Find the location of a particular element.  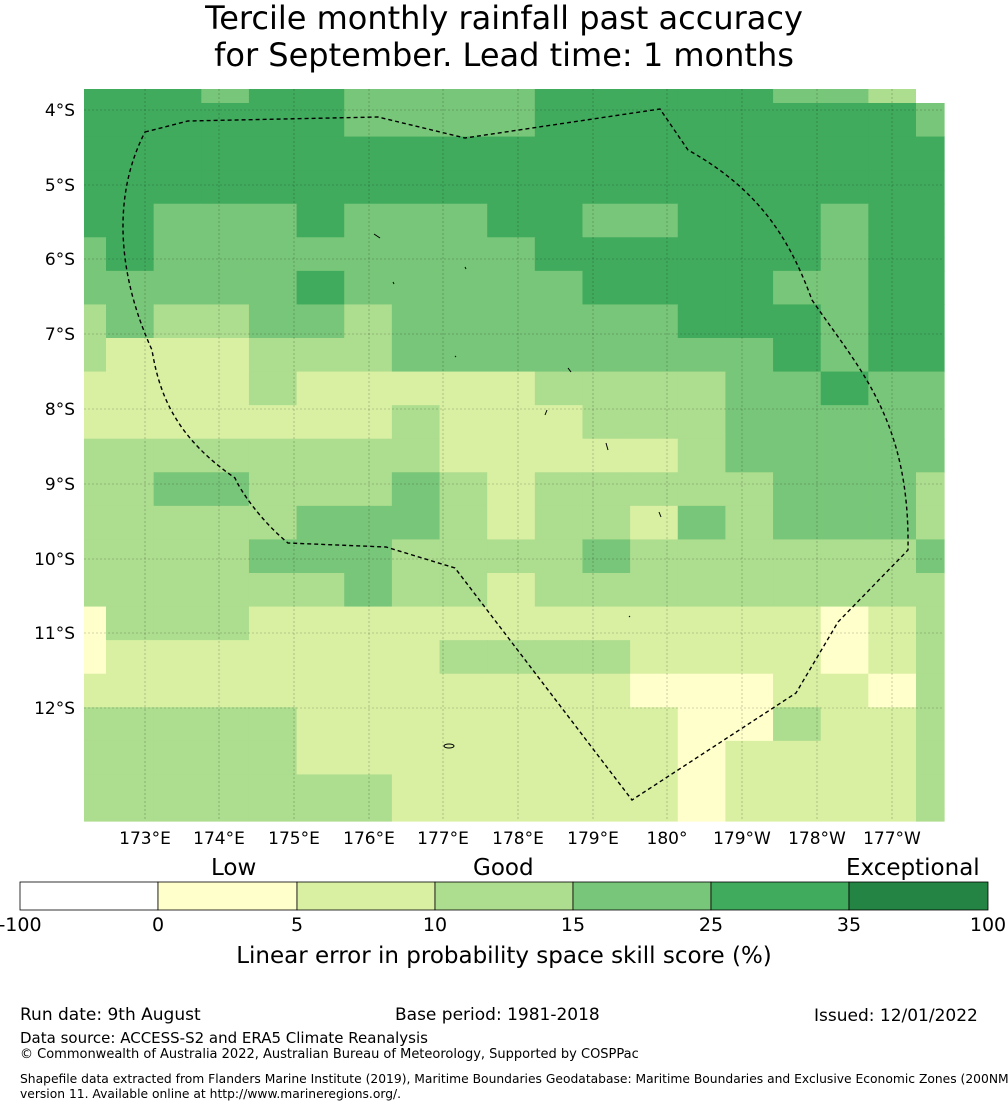

latitude-label: 5°S is located at coordinates (60, 186).